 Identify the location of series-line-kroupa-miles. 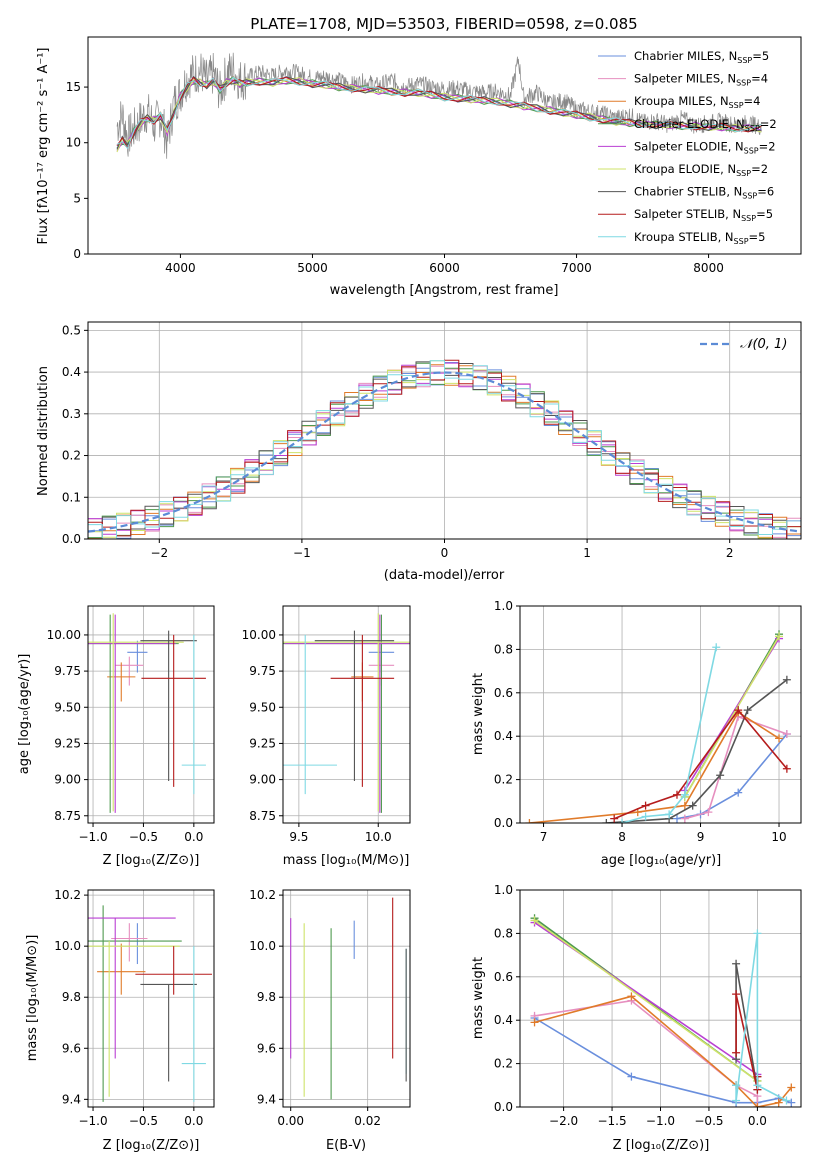
(663, 1051).